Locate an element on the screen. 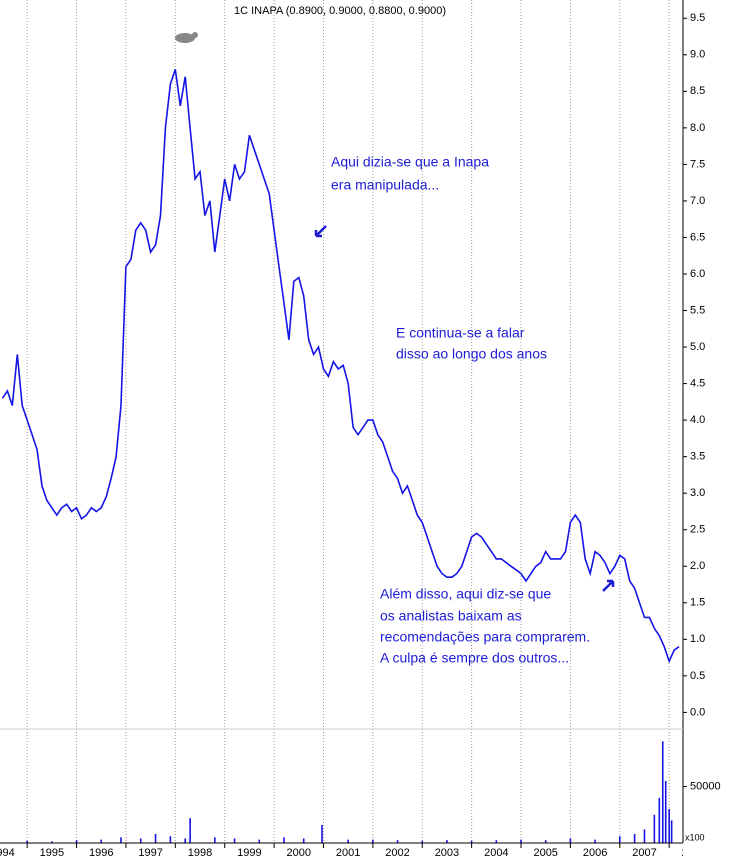 This screenshot has width=731, height=860. annotation: disso ao longo dos anos is located at coordinates (471, 354).